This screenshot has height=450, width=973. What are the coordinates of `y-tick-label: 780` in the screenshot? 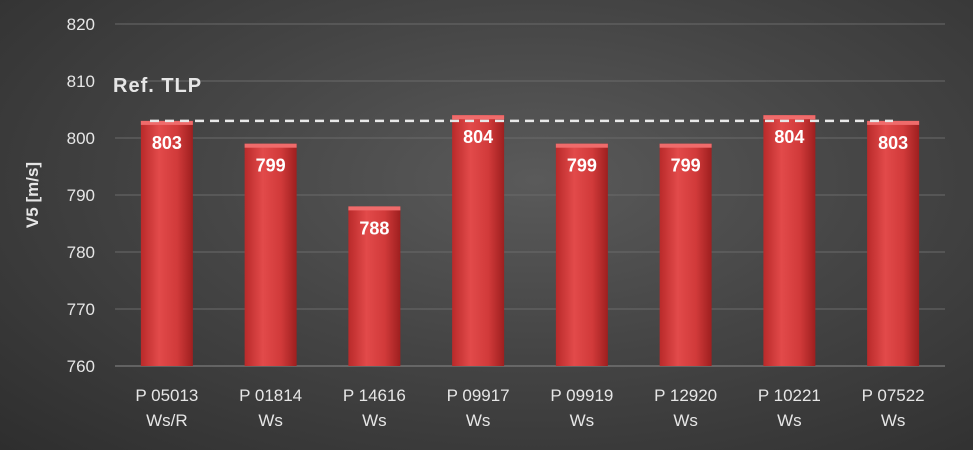 It's located at (81, 252).